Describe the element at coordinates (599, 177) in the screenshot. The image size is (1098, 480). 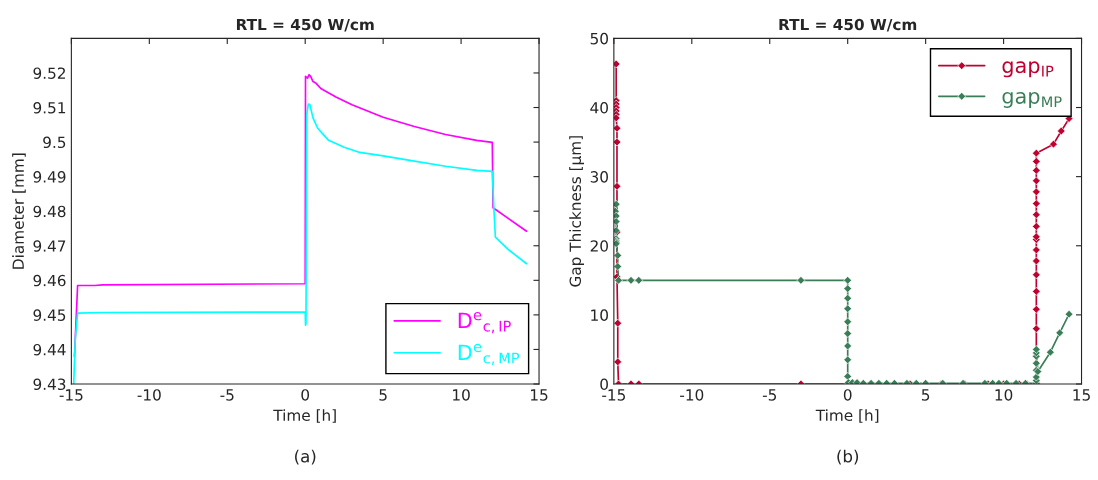
I see `y-tick-label: 30` at that location.